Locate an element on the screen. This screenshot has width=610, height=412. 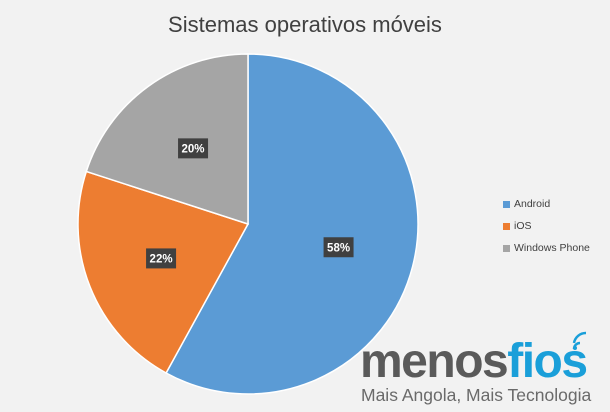
legend-item-windows-phone: Windows Phone is located at coordinates (546, 248).